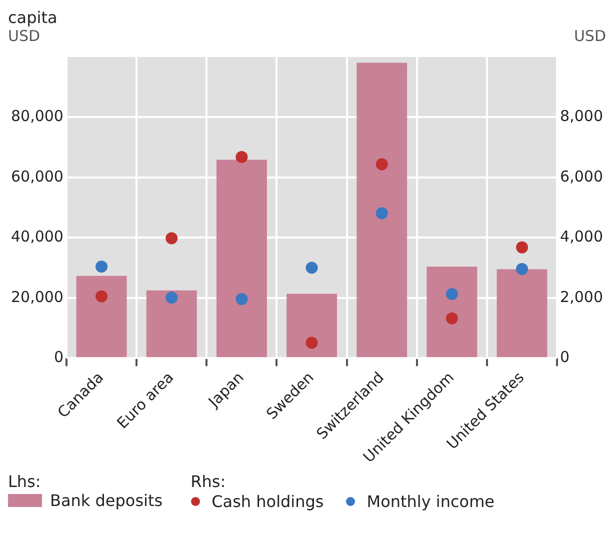  What do you see at coordinates (582, 116) in the screenshot?
I see `y2-tick-label: 8,000` at bounding box center [582, 116].